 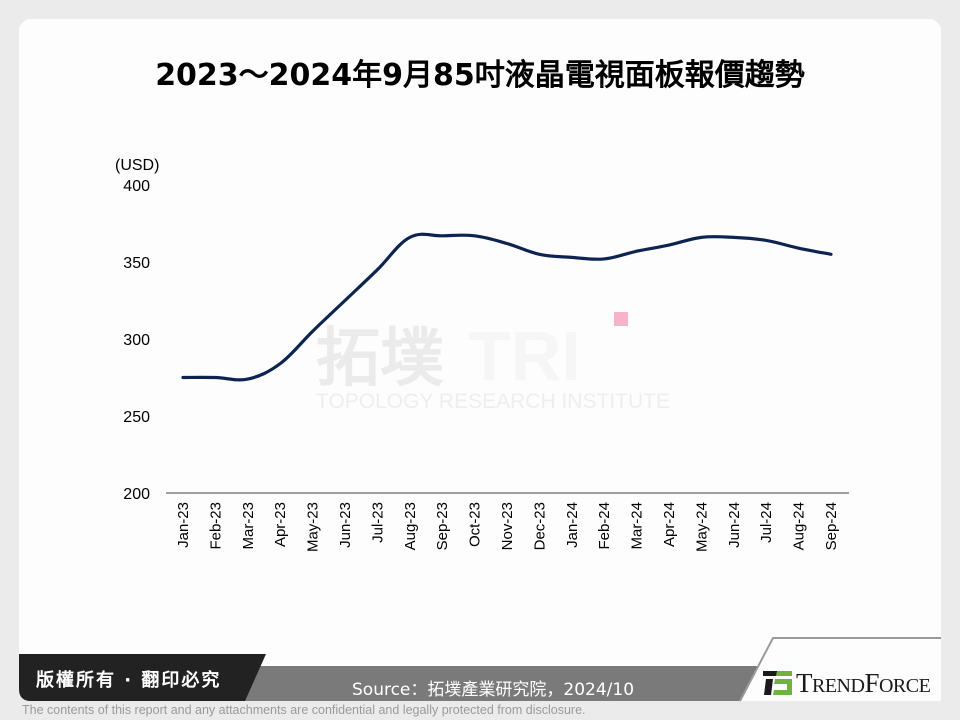 I want to click on x-tick-label: Aug-24, so click(x=799, y=526).